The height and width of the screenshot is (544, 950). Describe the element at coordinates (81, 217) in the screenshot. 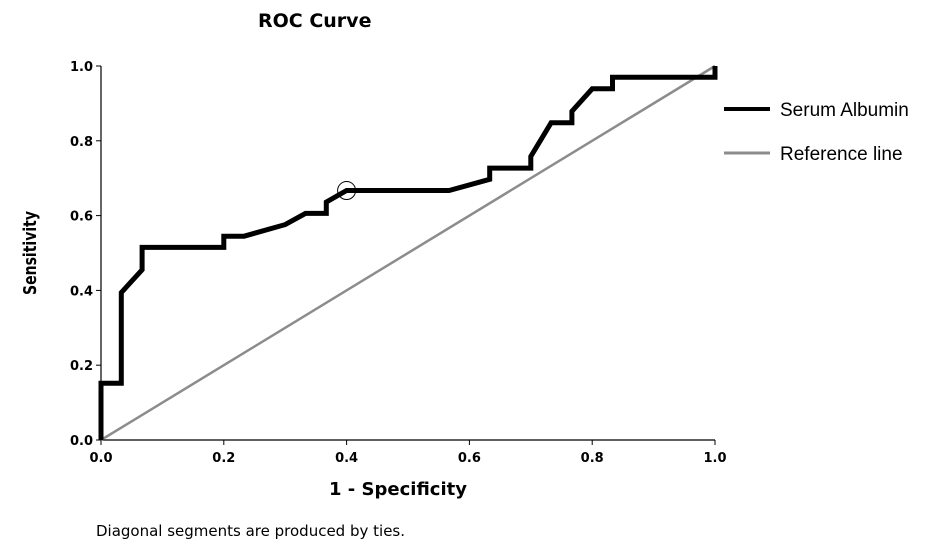

I see `y-tick-label: 0.6` at that location.